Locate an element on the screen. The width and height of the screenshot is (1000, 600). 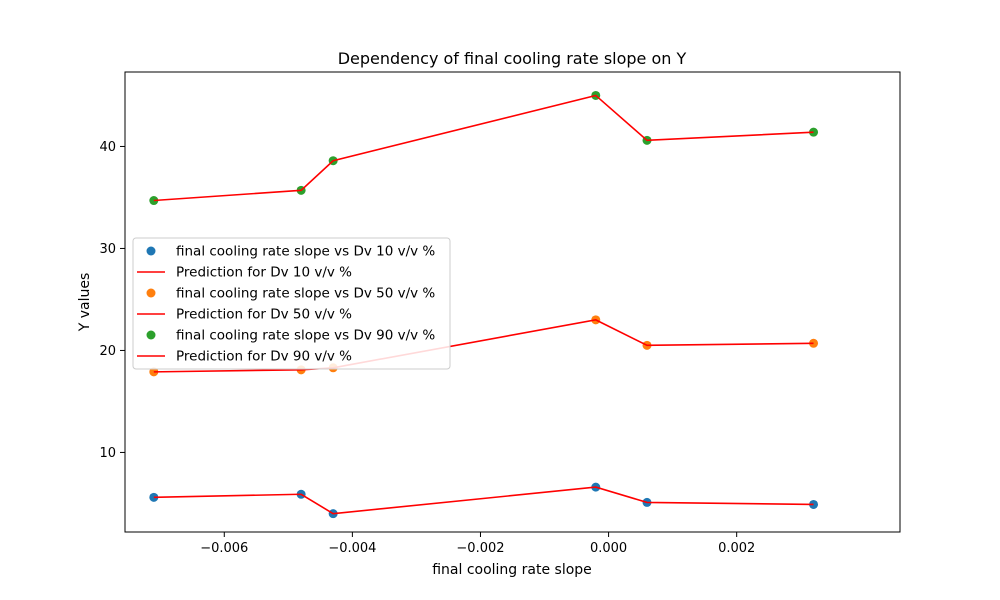
legend-label: Prediction for Dv 50 v/v % is located at coordinates (264, 315).